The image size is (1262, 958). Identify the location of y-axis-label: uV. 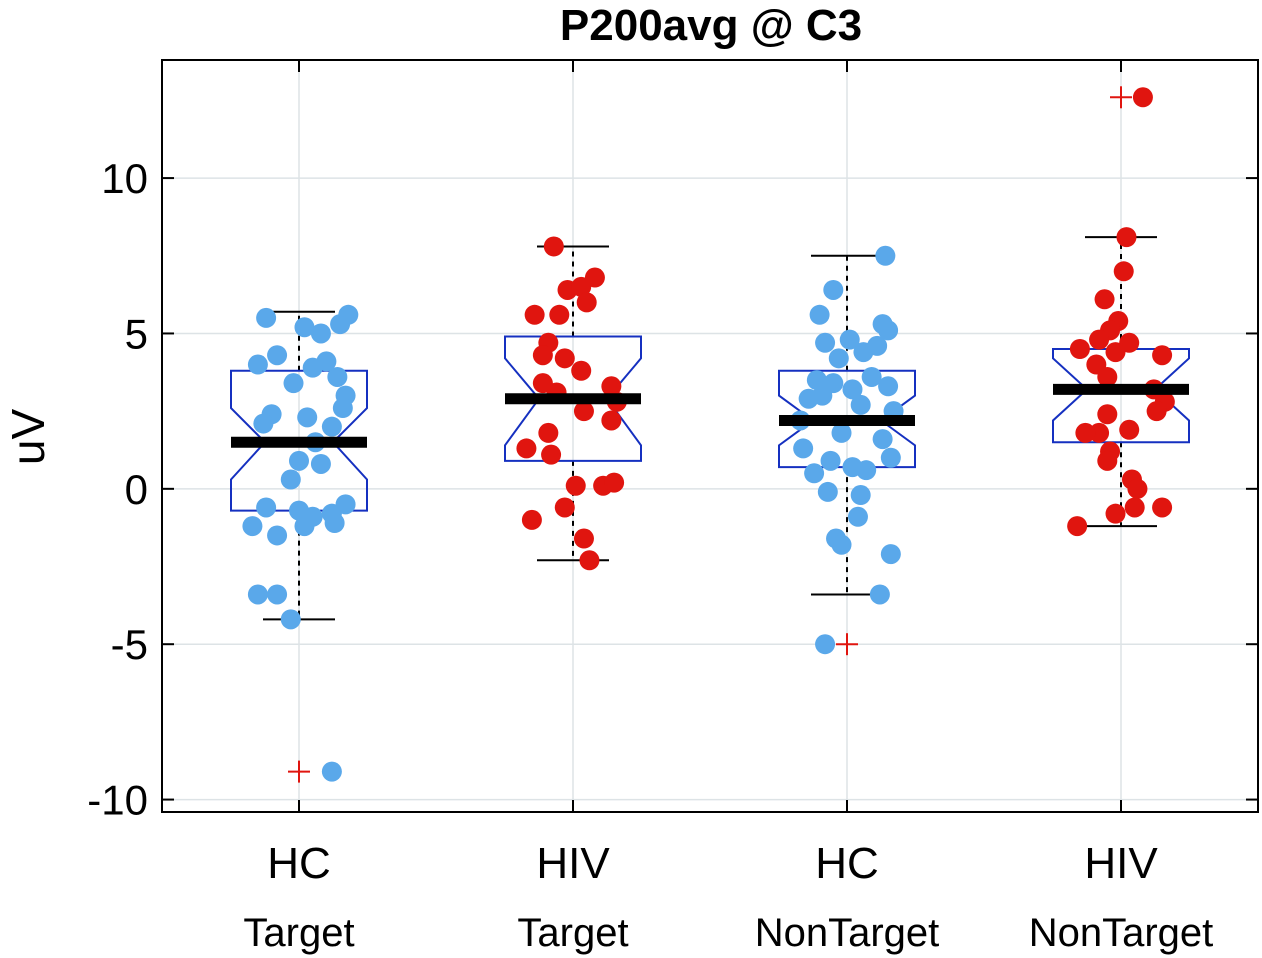
(28, 437).